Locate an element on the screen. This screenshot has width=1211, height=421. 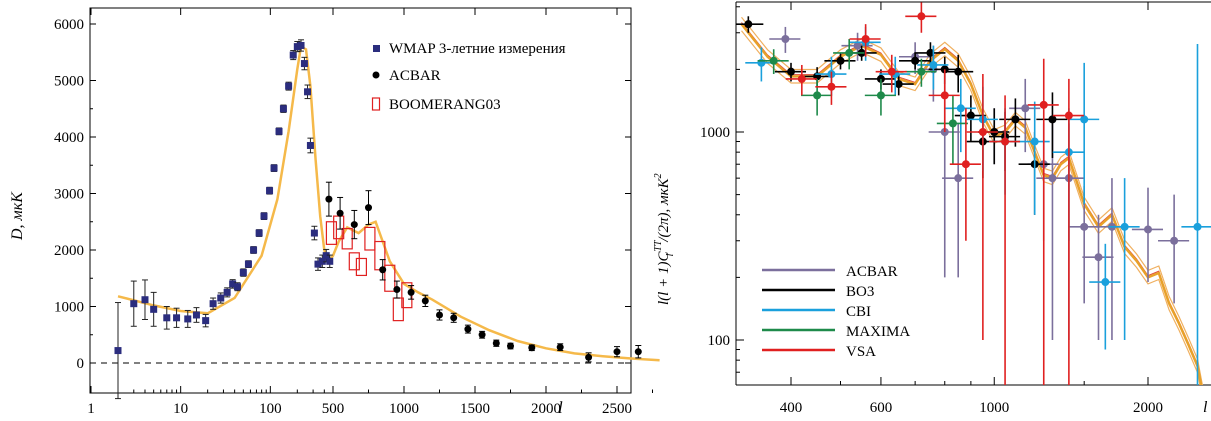
right-ylabel-sub: l is located at coordinates (670, 254).